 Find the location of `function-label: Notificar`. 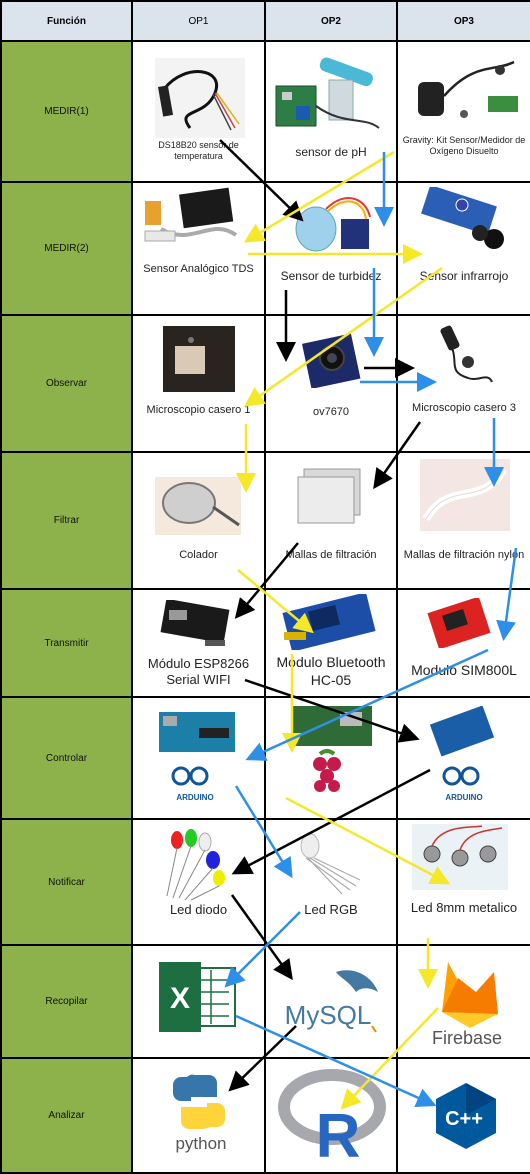

function-label: Notificar is located at coordinates (66, 882).